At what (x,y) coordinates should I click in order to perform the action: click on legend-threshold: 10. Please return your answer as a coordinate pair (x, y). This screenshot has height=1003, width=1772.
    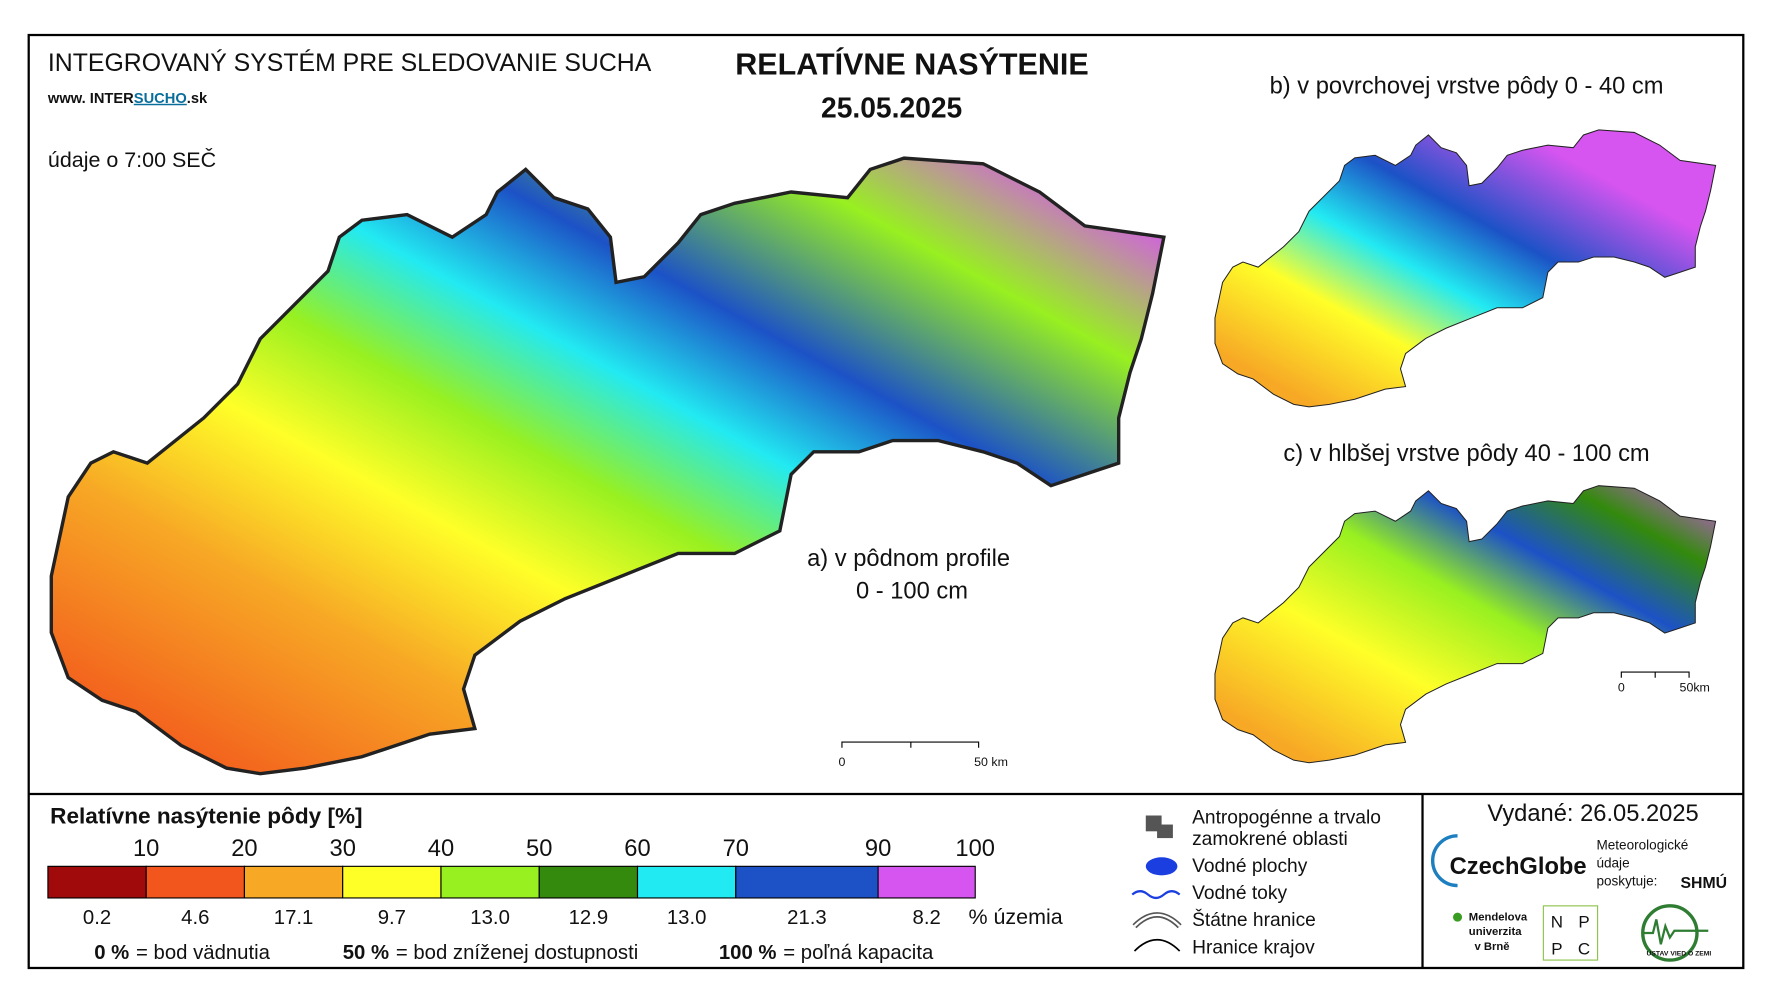
    Looking at the image, I should click on (146, 849).